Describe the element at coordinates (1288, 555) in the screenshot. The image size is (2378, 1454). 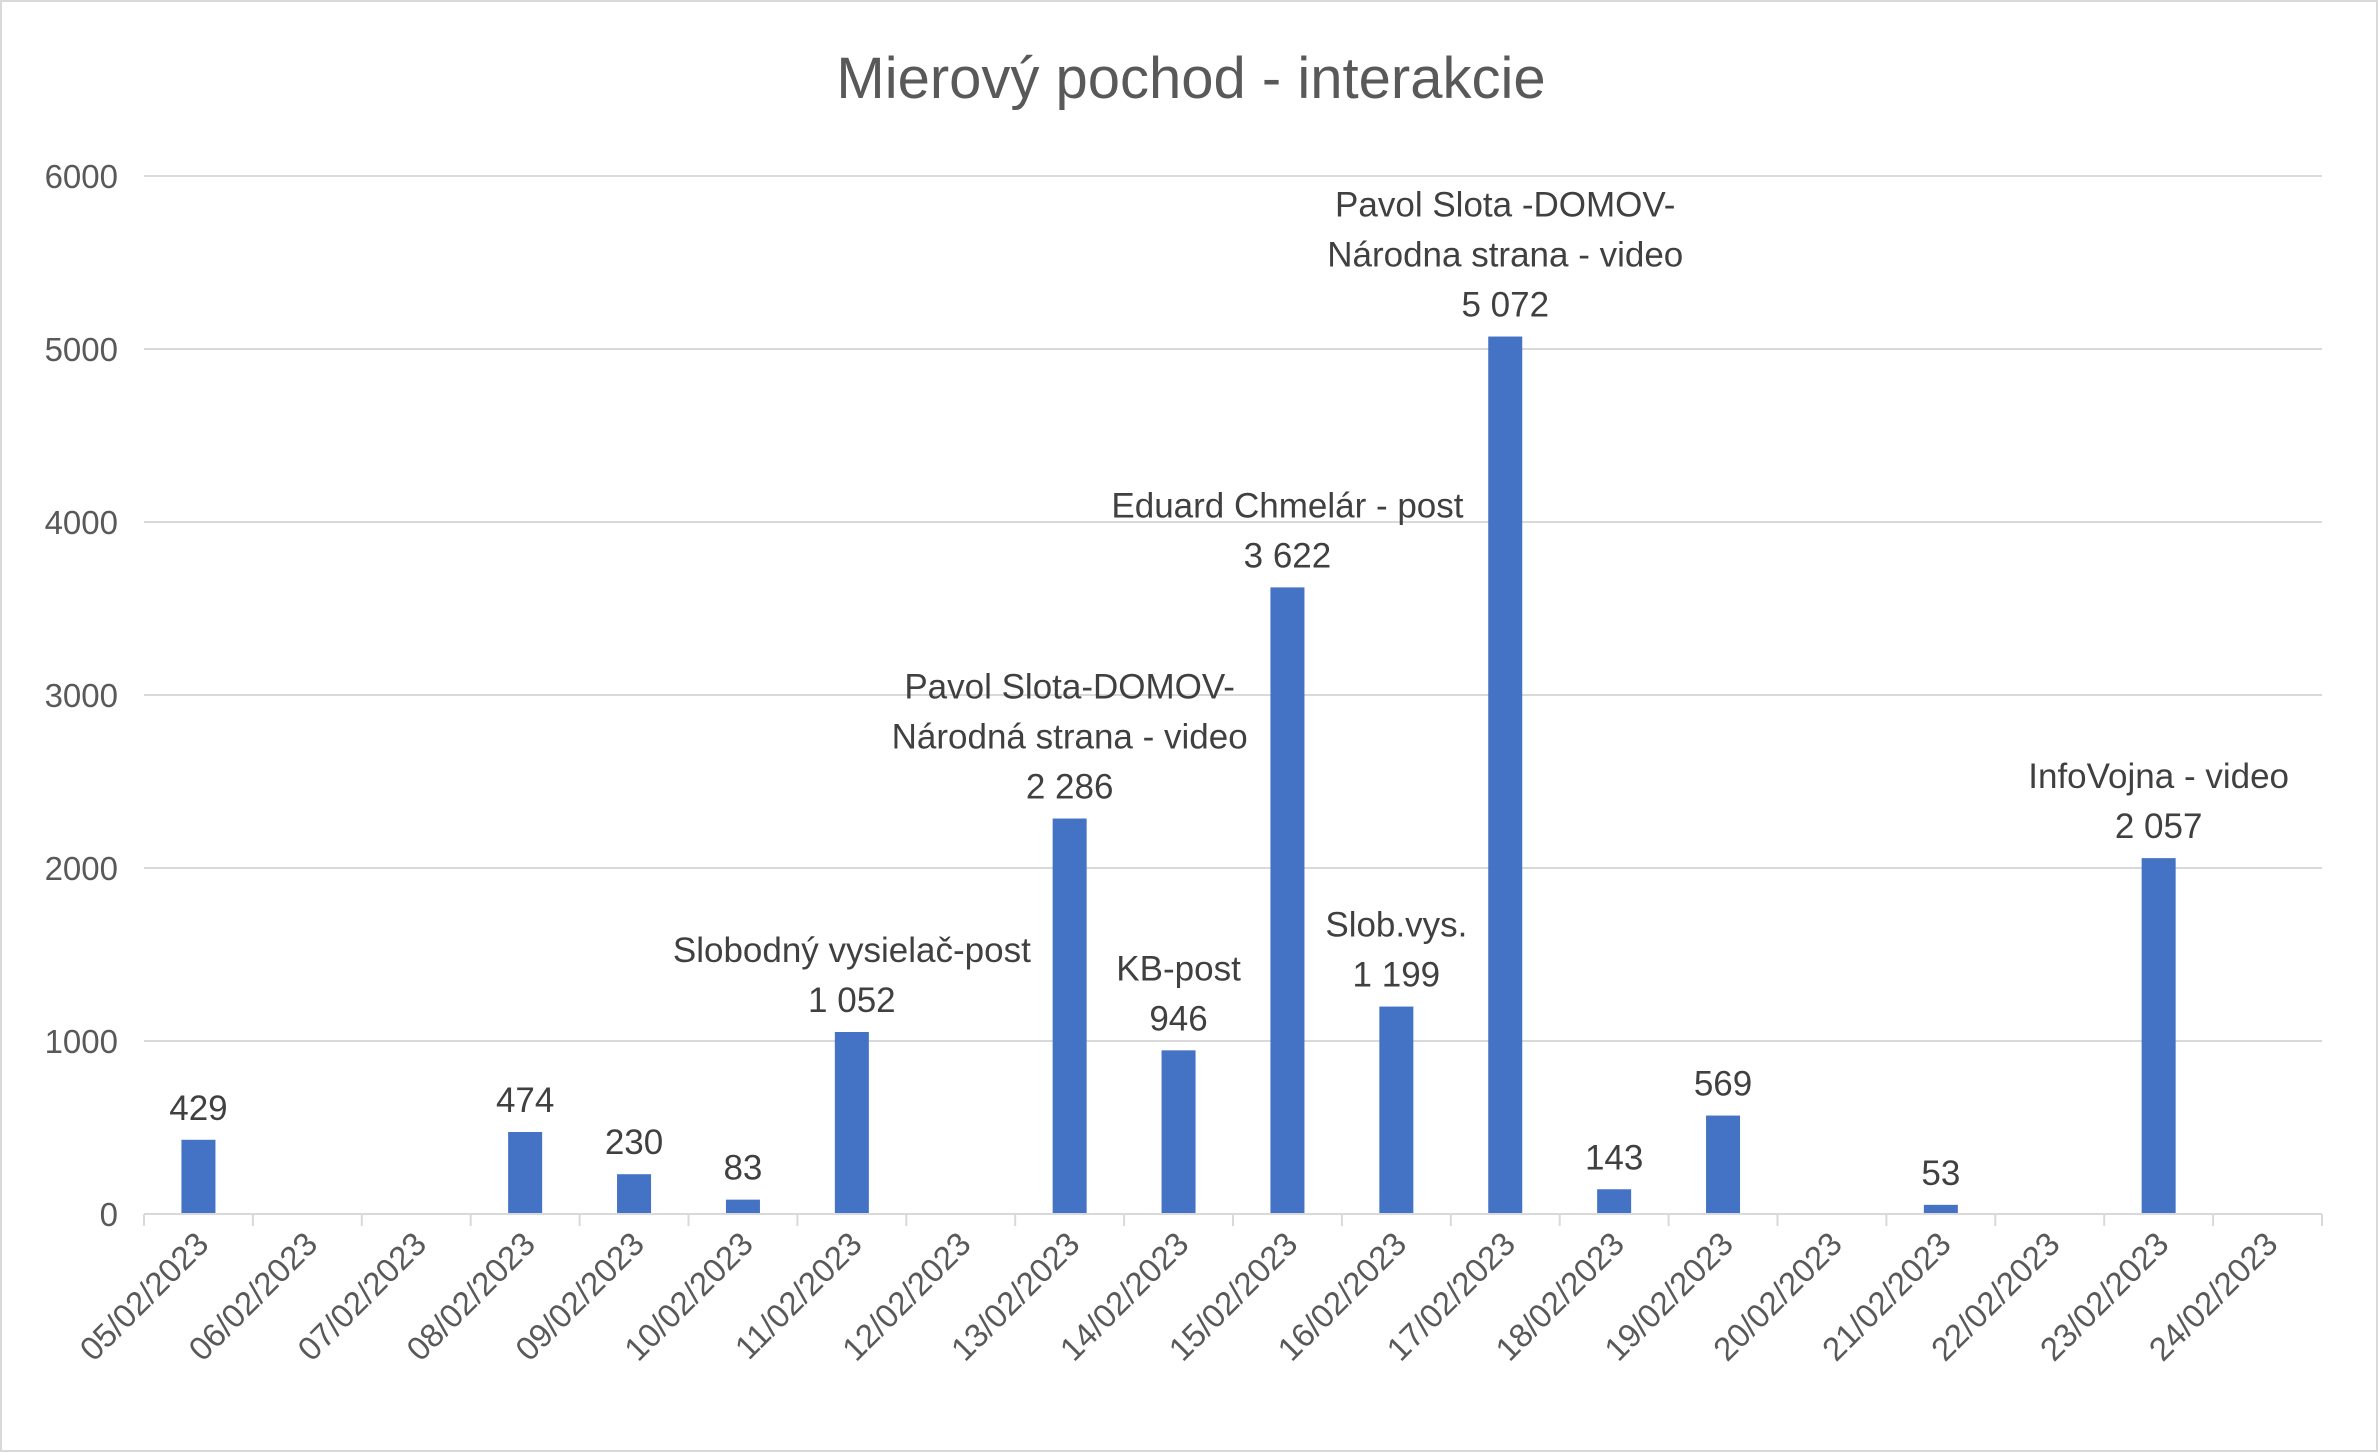
I see `data-label: 3 622` at that location.